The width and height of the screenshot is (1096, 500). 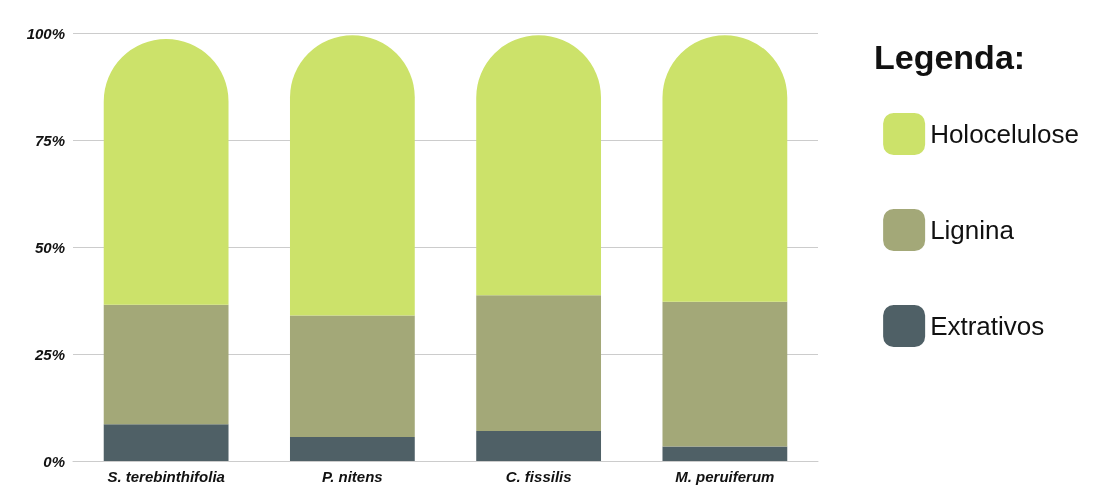 I want to click on y-tick-label: 100%, so click(x=45, y=33).